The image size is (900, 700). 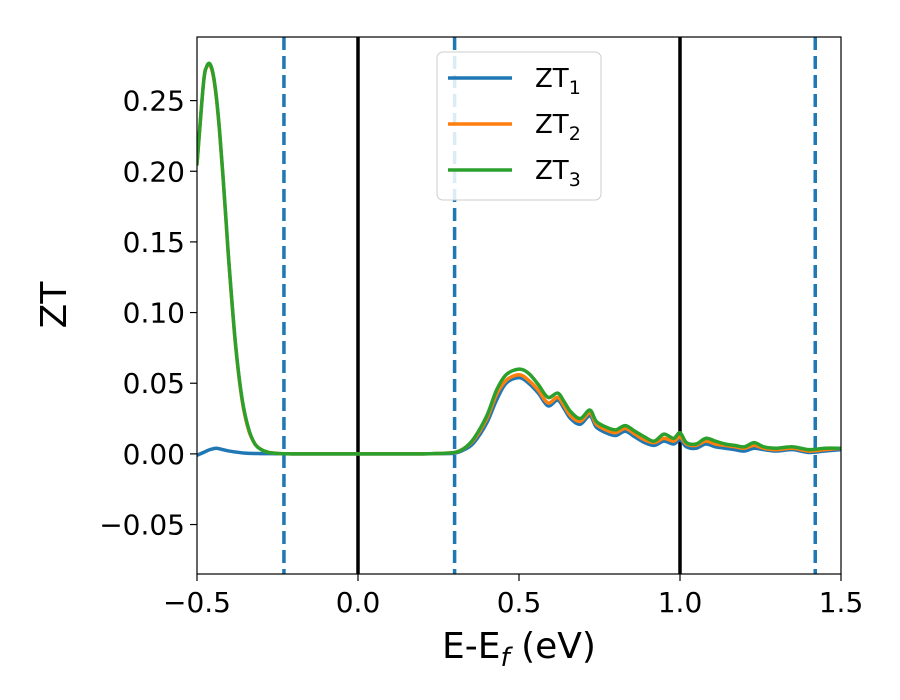 I want to click on y-tick-label: 0.10, so click(x=154, y=313).